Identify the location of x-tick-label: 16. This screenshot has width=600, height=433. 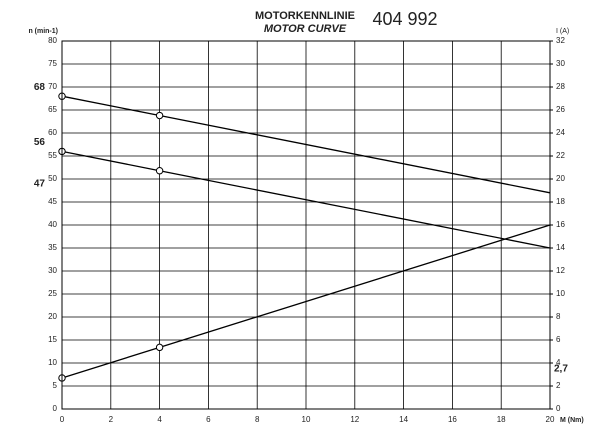
(452, 419).